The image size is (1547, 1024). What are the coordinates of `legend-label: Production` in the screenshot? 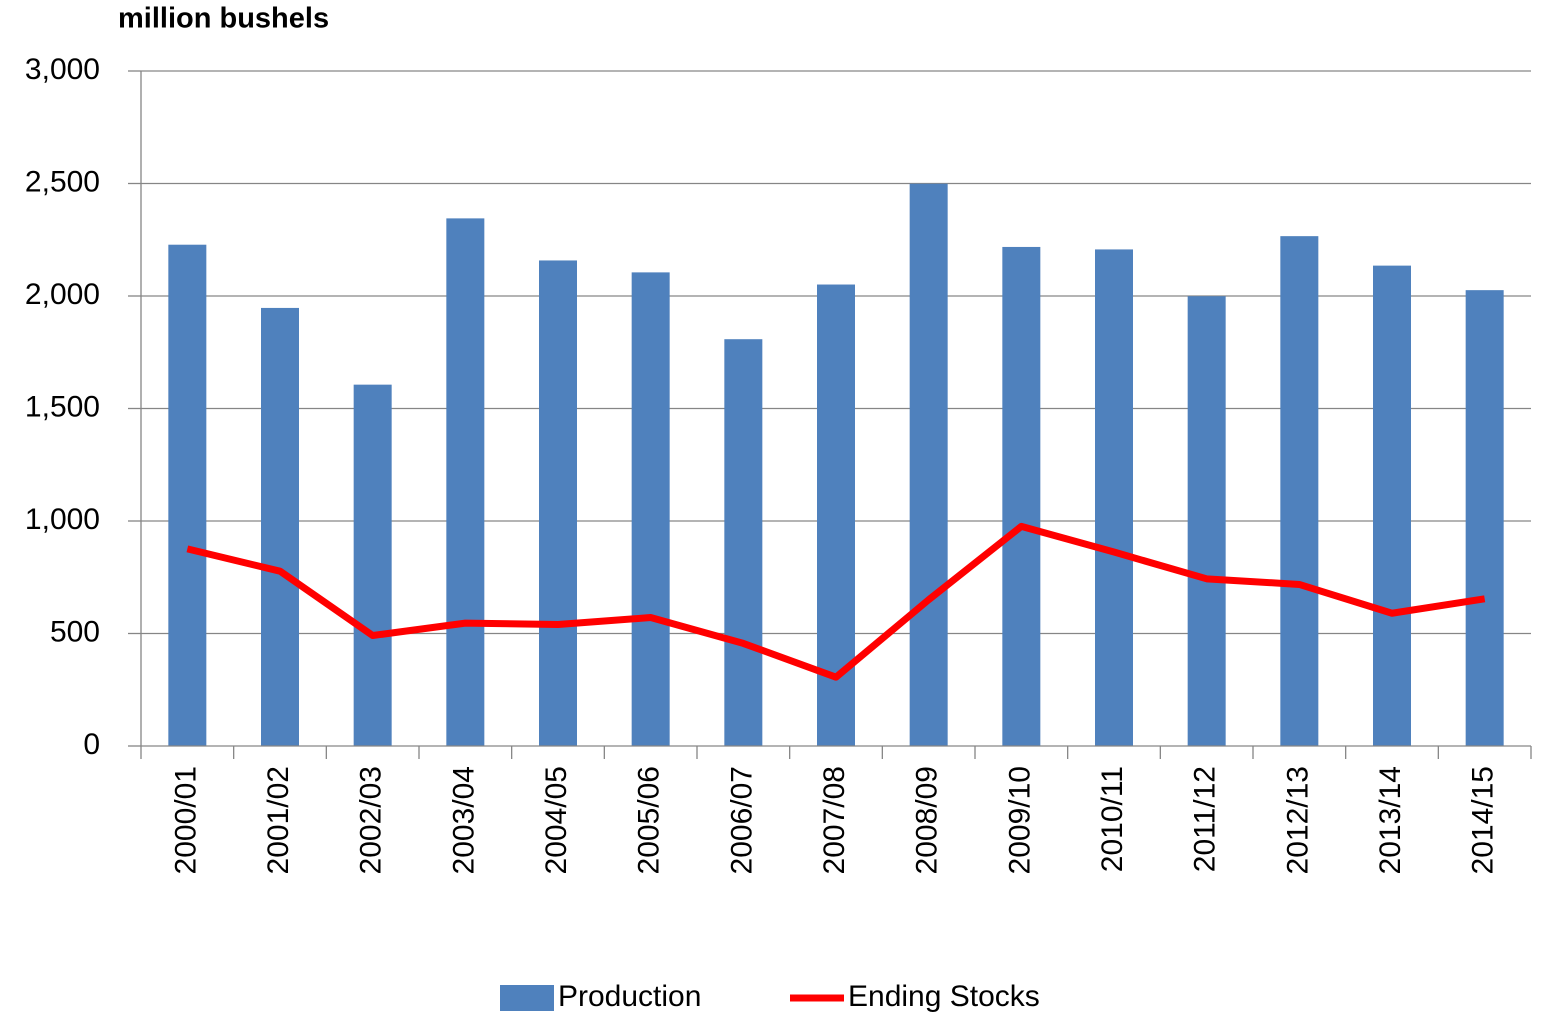 It's located at (629, 996).